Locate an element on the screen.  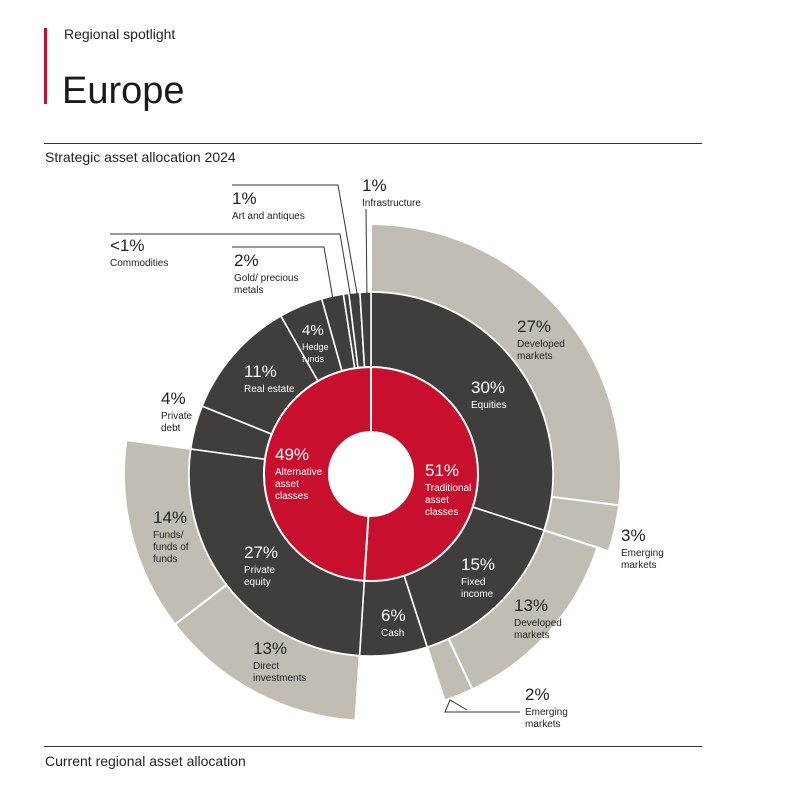
category-label-real-estate: Real estate is located at coordinates (269, 389).